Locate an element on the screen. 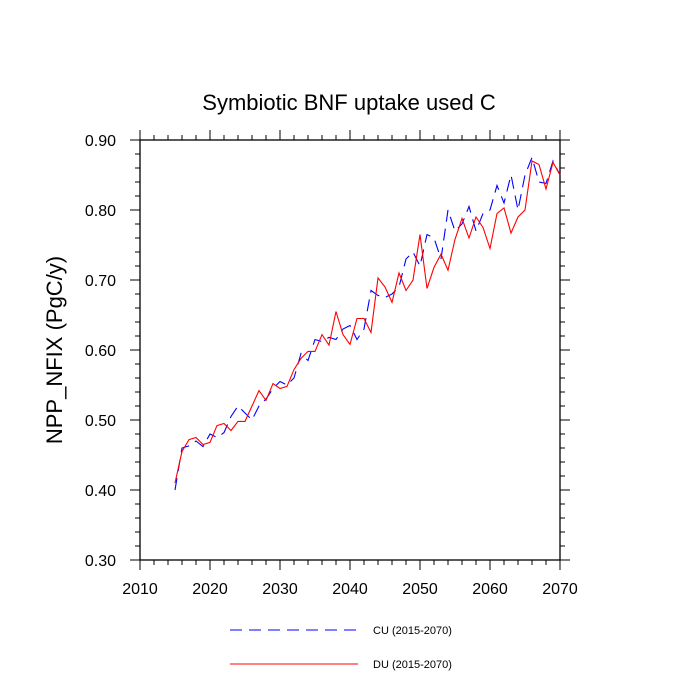 This screenshot has height=700, width=700. x-tick-label: 2030 is located at coordinates (280, 589).